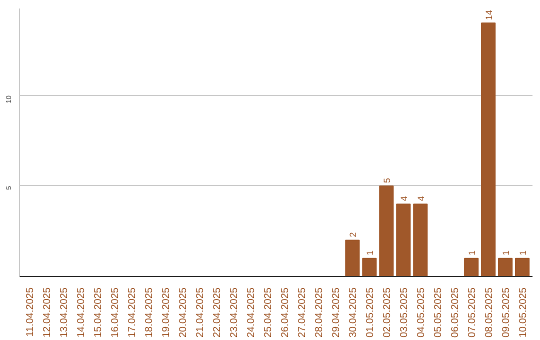 This screenshot has height=340, width=540. I want to click on x-tick-label: 01.05.2025, so click(370, 312).